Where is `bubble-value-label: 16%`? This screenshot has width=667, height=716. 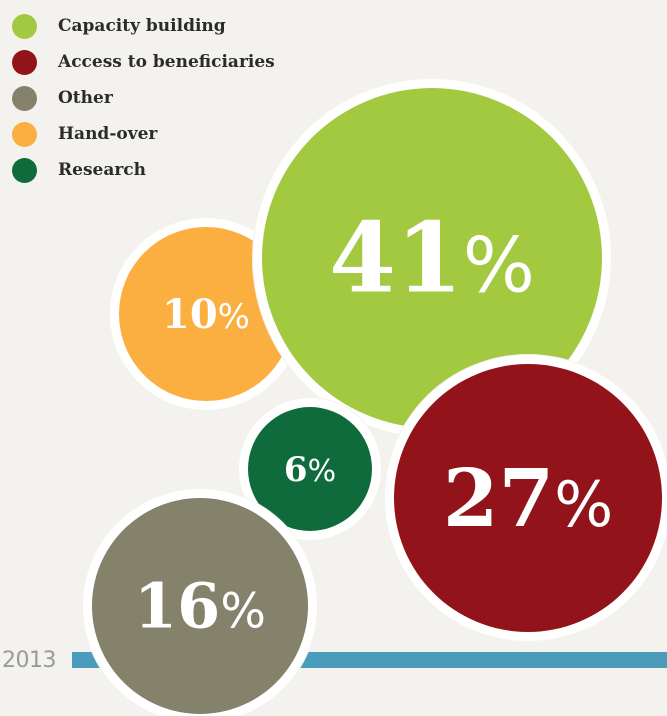
bubble-value-label: 16% is located at coordinates (200, 606).